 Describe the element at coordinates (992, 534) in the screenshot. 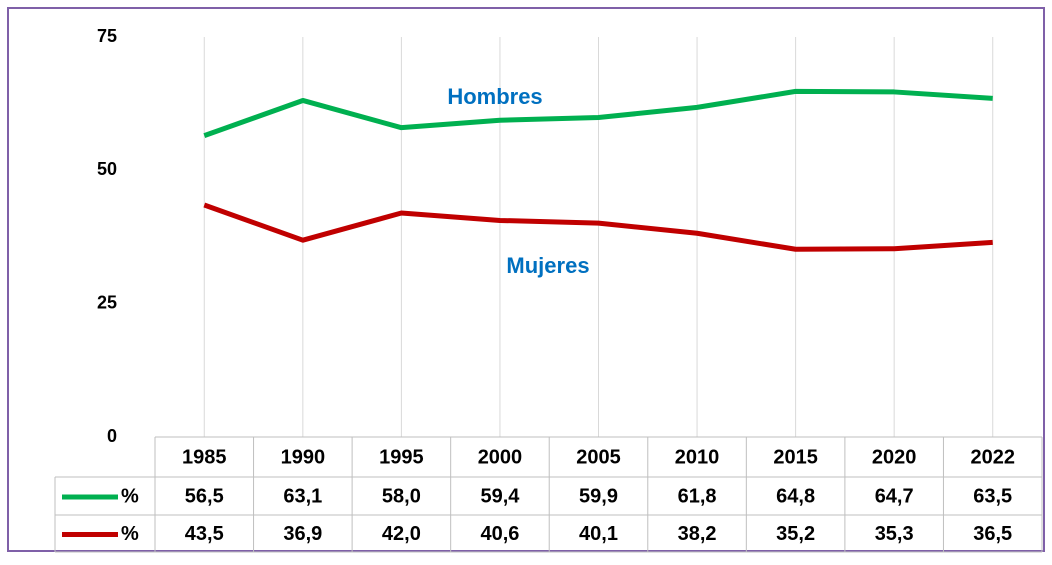

I see `data-label: 36,5` at that location.